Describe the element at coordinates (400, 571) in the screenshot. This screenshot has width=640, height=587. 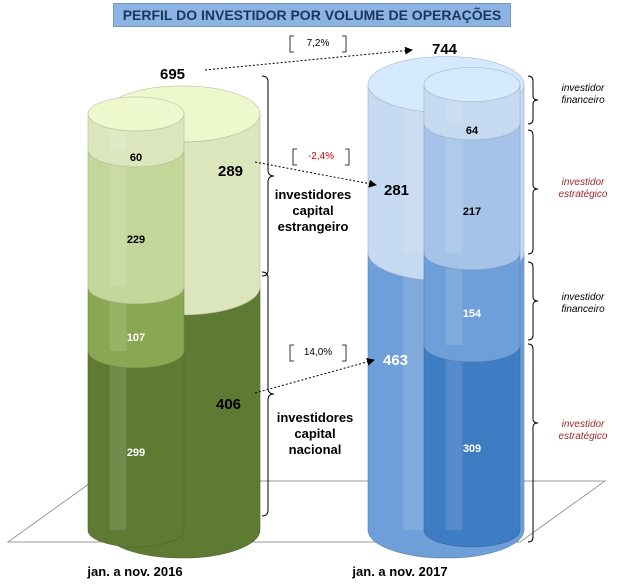
I see `x-tick-2017: jan. a nov. 2017` at that location.